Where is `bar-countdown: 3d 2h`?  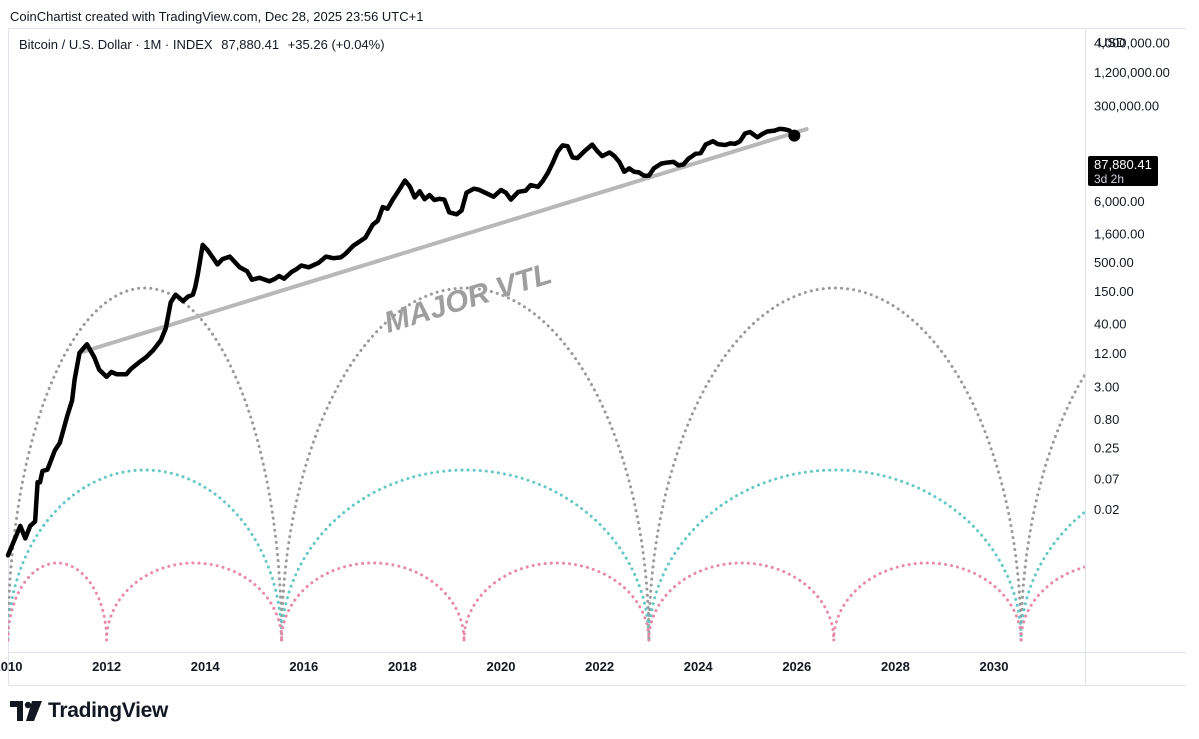
bar-countdown: 3d 2h is located at coordinates (1109, 179).